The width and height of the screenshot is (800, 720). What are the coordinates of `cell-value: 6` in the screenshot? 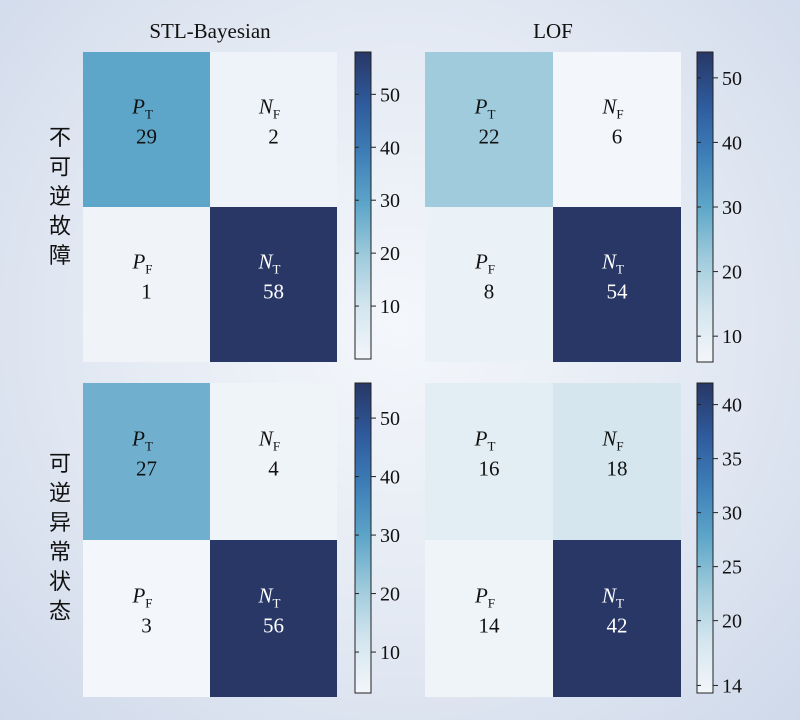 It's located at (617, 137).